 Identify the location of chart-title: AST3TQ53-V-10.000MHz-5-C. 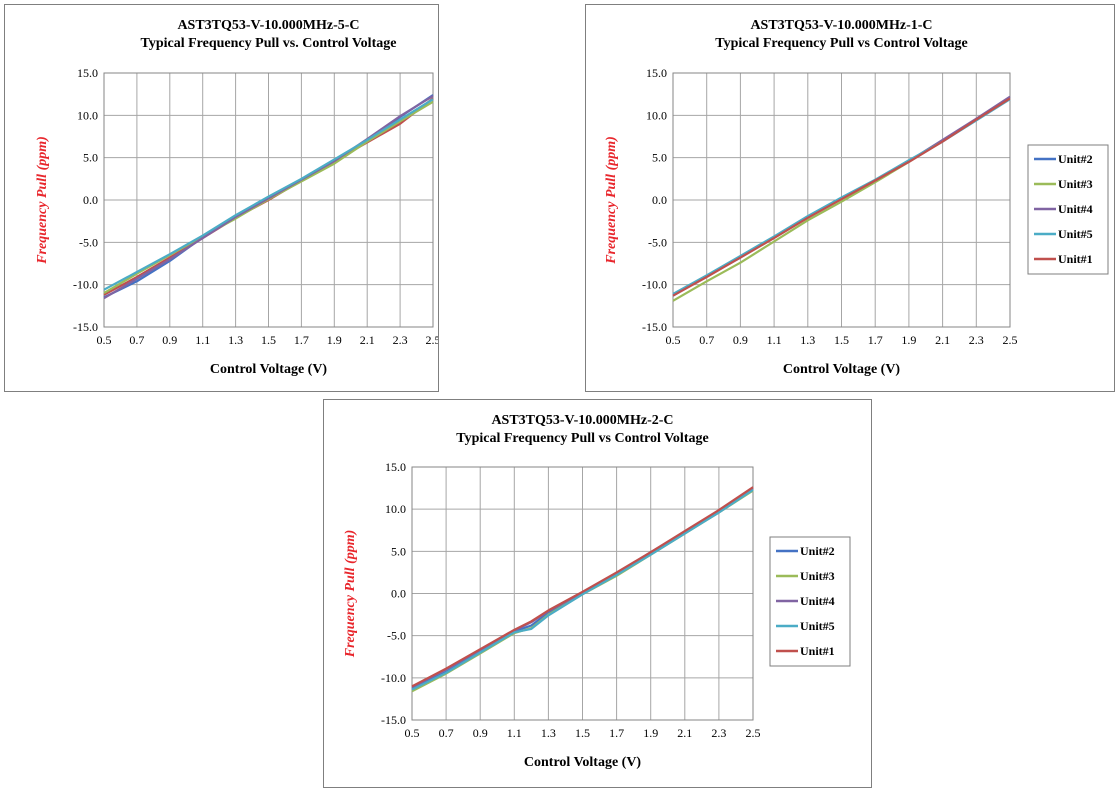
(268, 25).